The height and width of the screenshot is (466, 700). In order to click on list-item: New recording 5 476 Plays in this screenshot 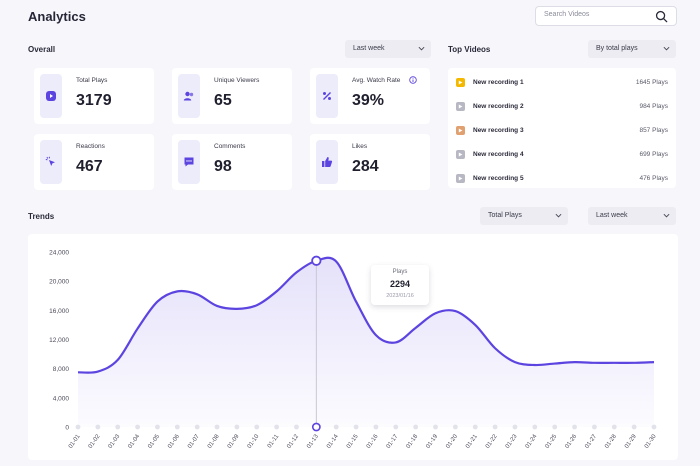, I will do `click(562, 179)`.